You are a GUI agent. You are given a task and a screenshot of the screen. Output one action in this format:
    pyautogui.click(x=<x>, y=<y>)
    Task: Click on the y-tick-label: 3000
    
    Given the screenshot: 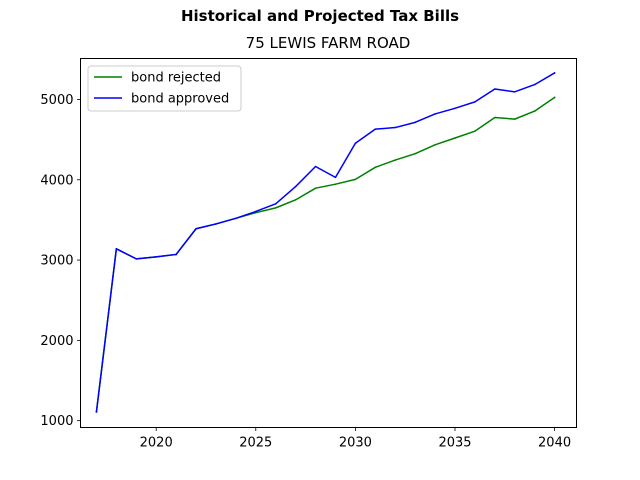 What is the action you would take?
    pyautogui.click(x=56, y=261)
    